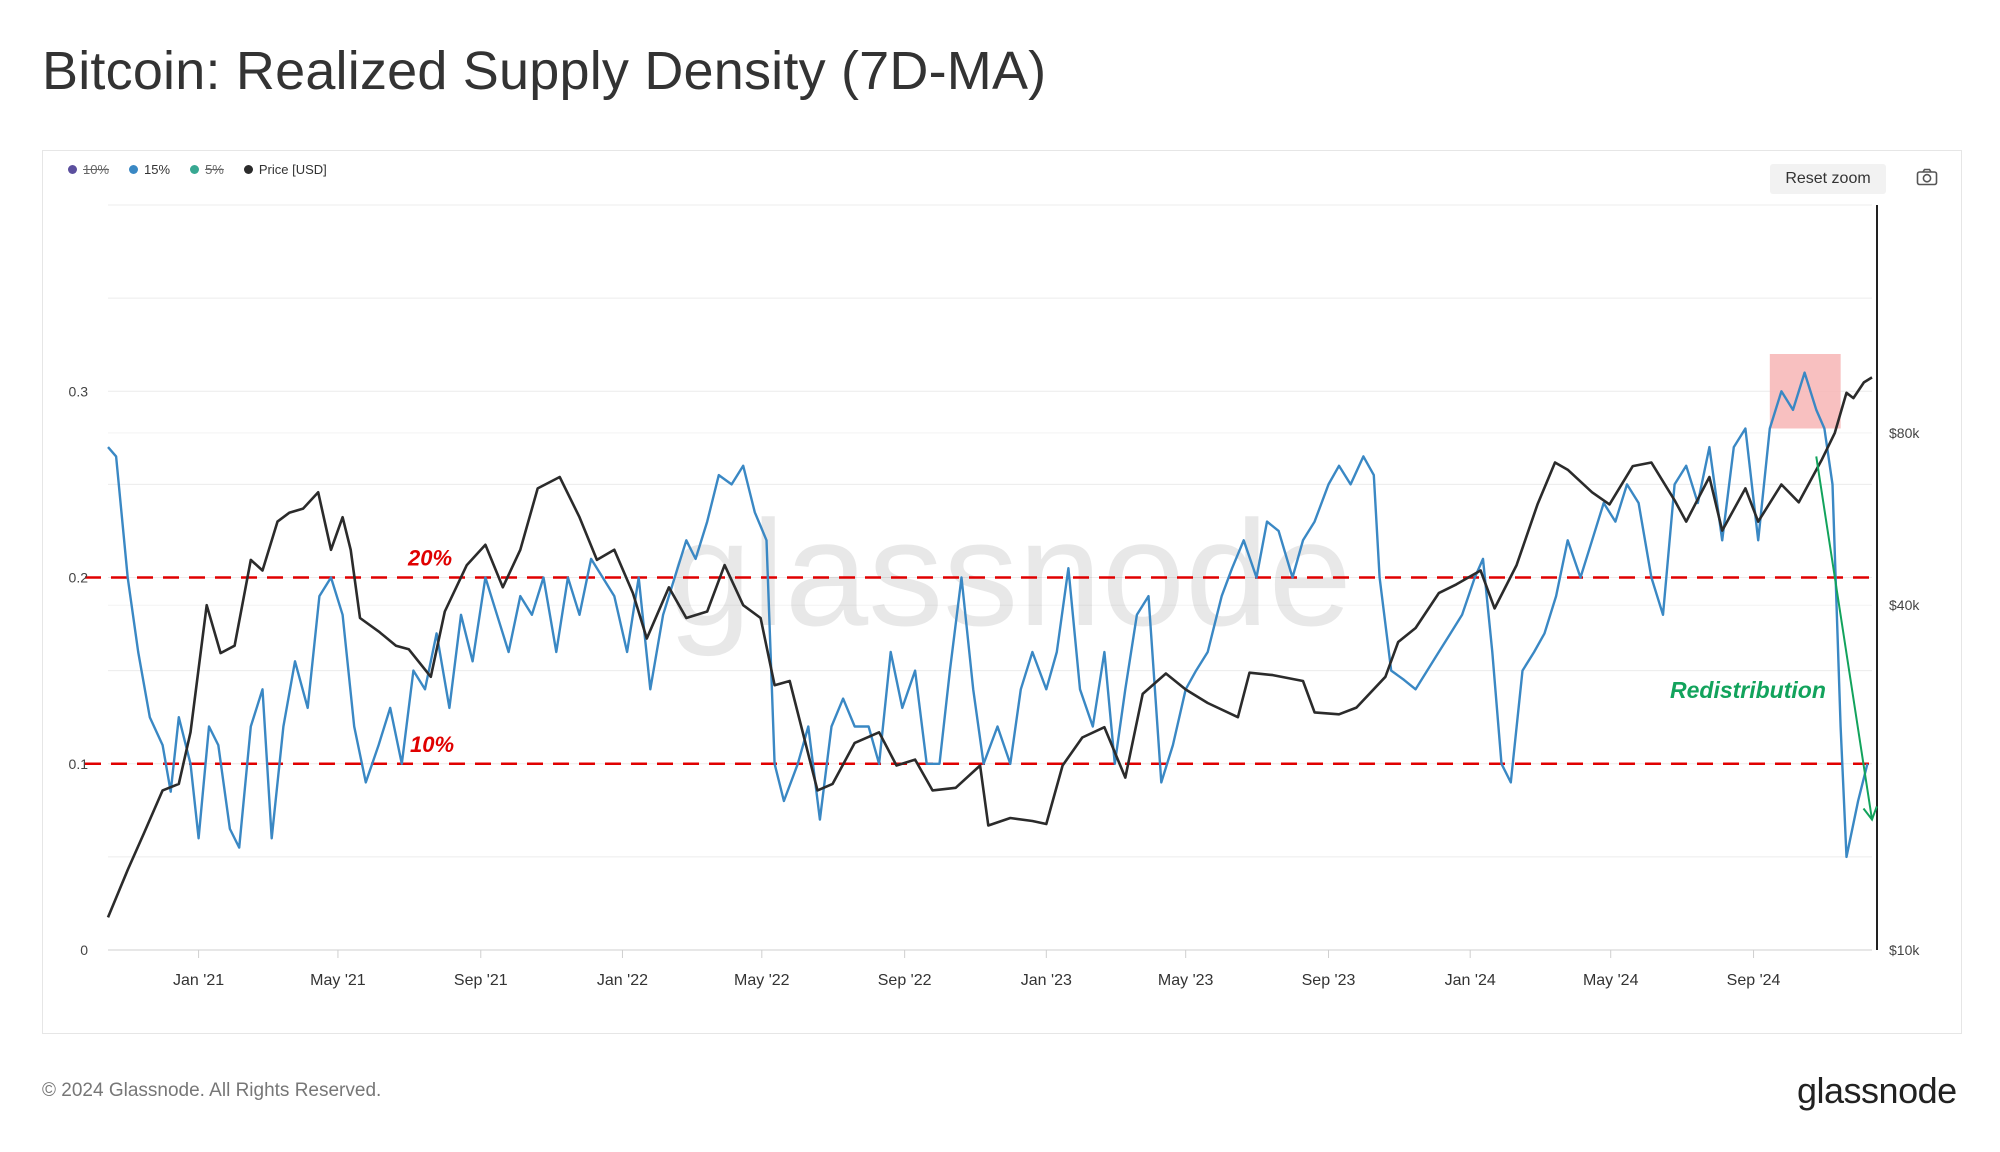  Describe the element at coordinates (544, 71) in the screenshot. I see `page-title: Bitcoin: Realized Supply Density (7D-MA)` at that location.